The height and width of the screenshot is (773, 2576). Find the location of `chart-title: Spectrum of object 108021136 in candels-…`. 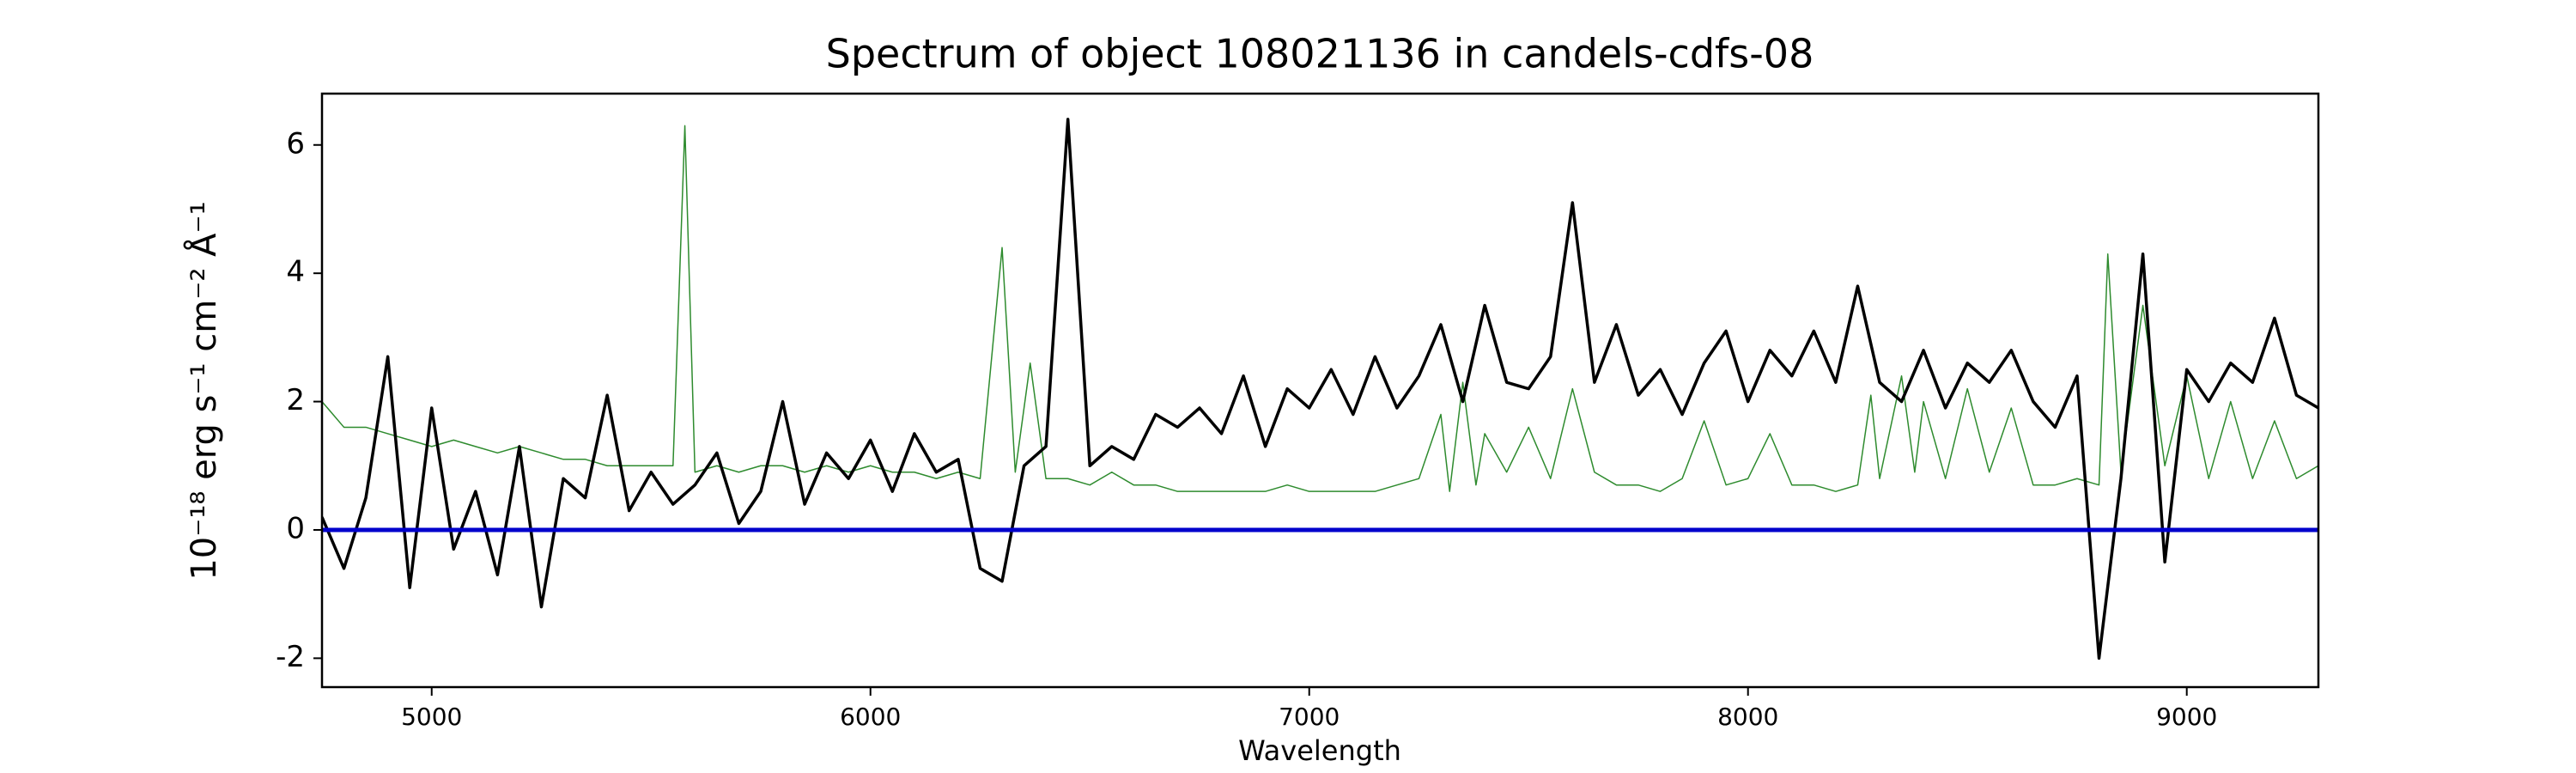

chart-title: Spectrum of object 108021136 in candels-… is located at coordinates (1320, 54).